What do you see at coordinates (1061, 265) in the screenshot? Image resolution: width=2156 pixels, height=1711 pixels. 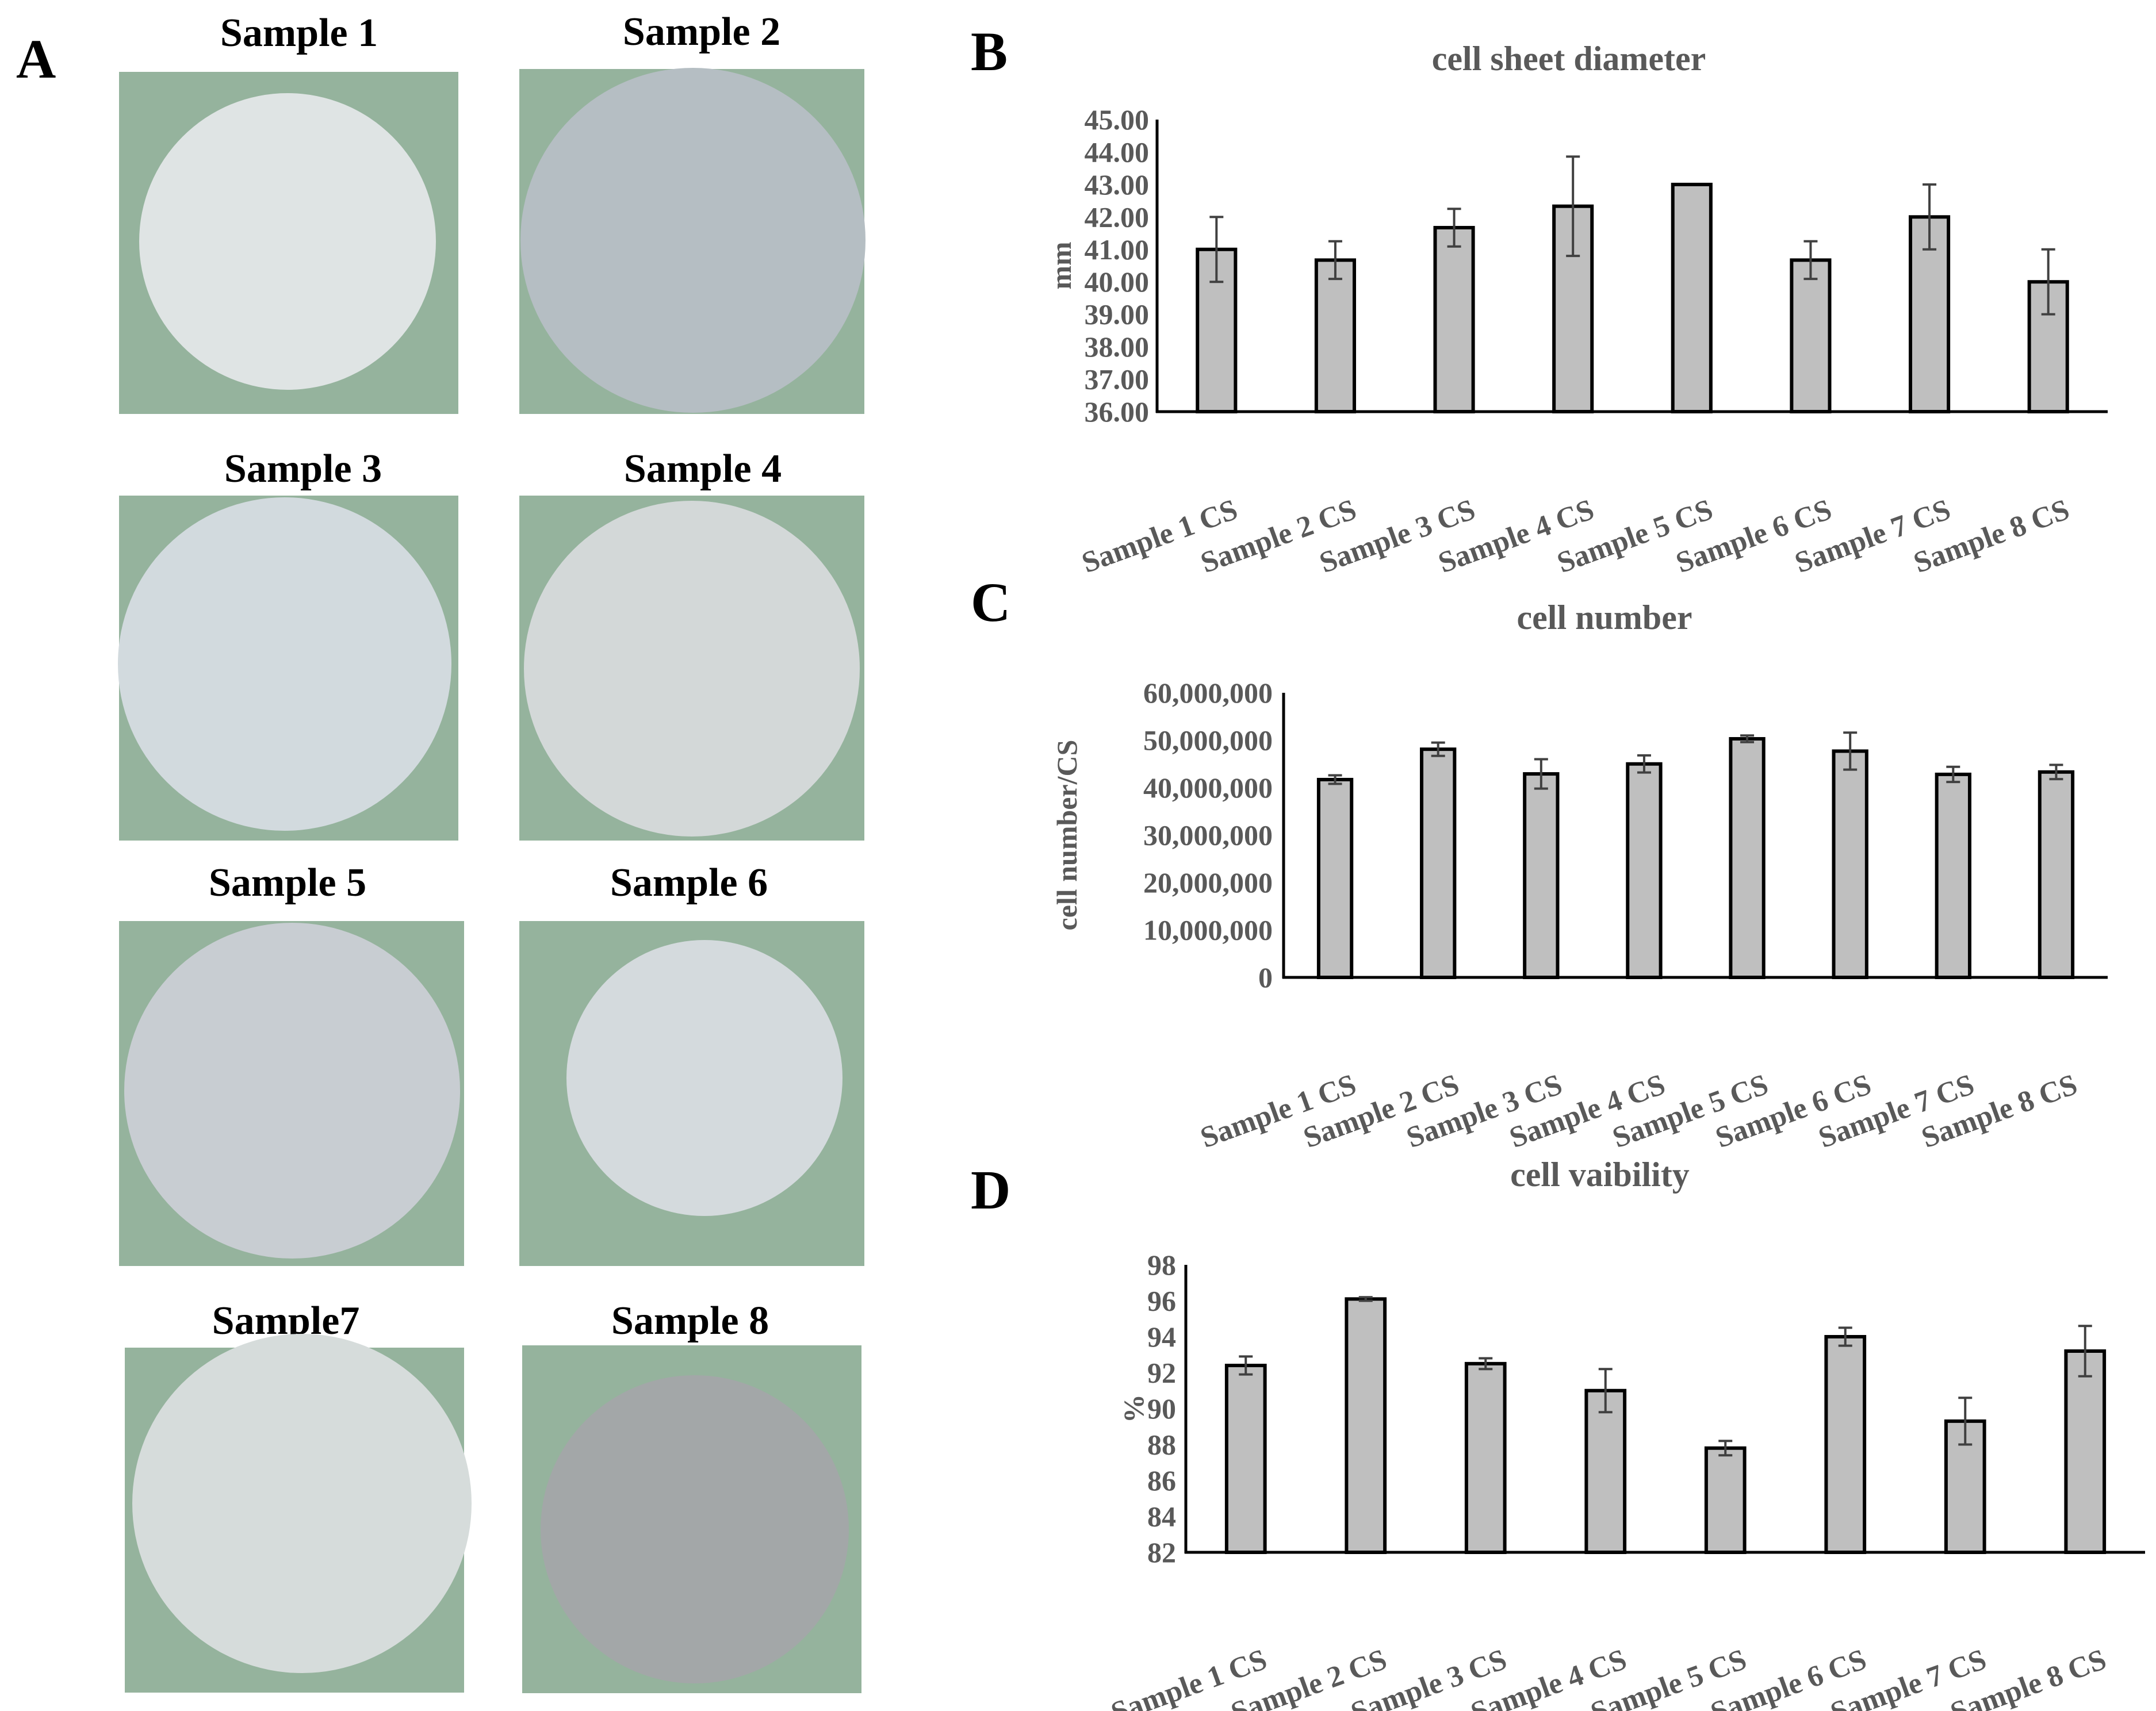 I see `y-axis-title: mm` at bounding box center [1061, 265].